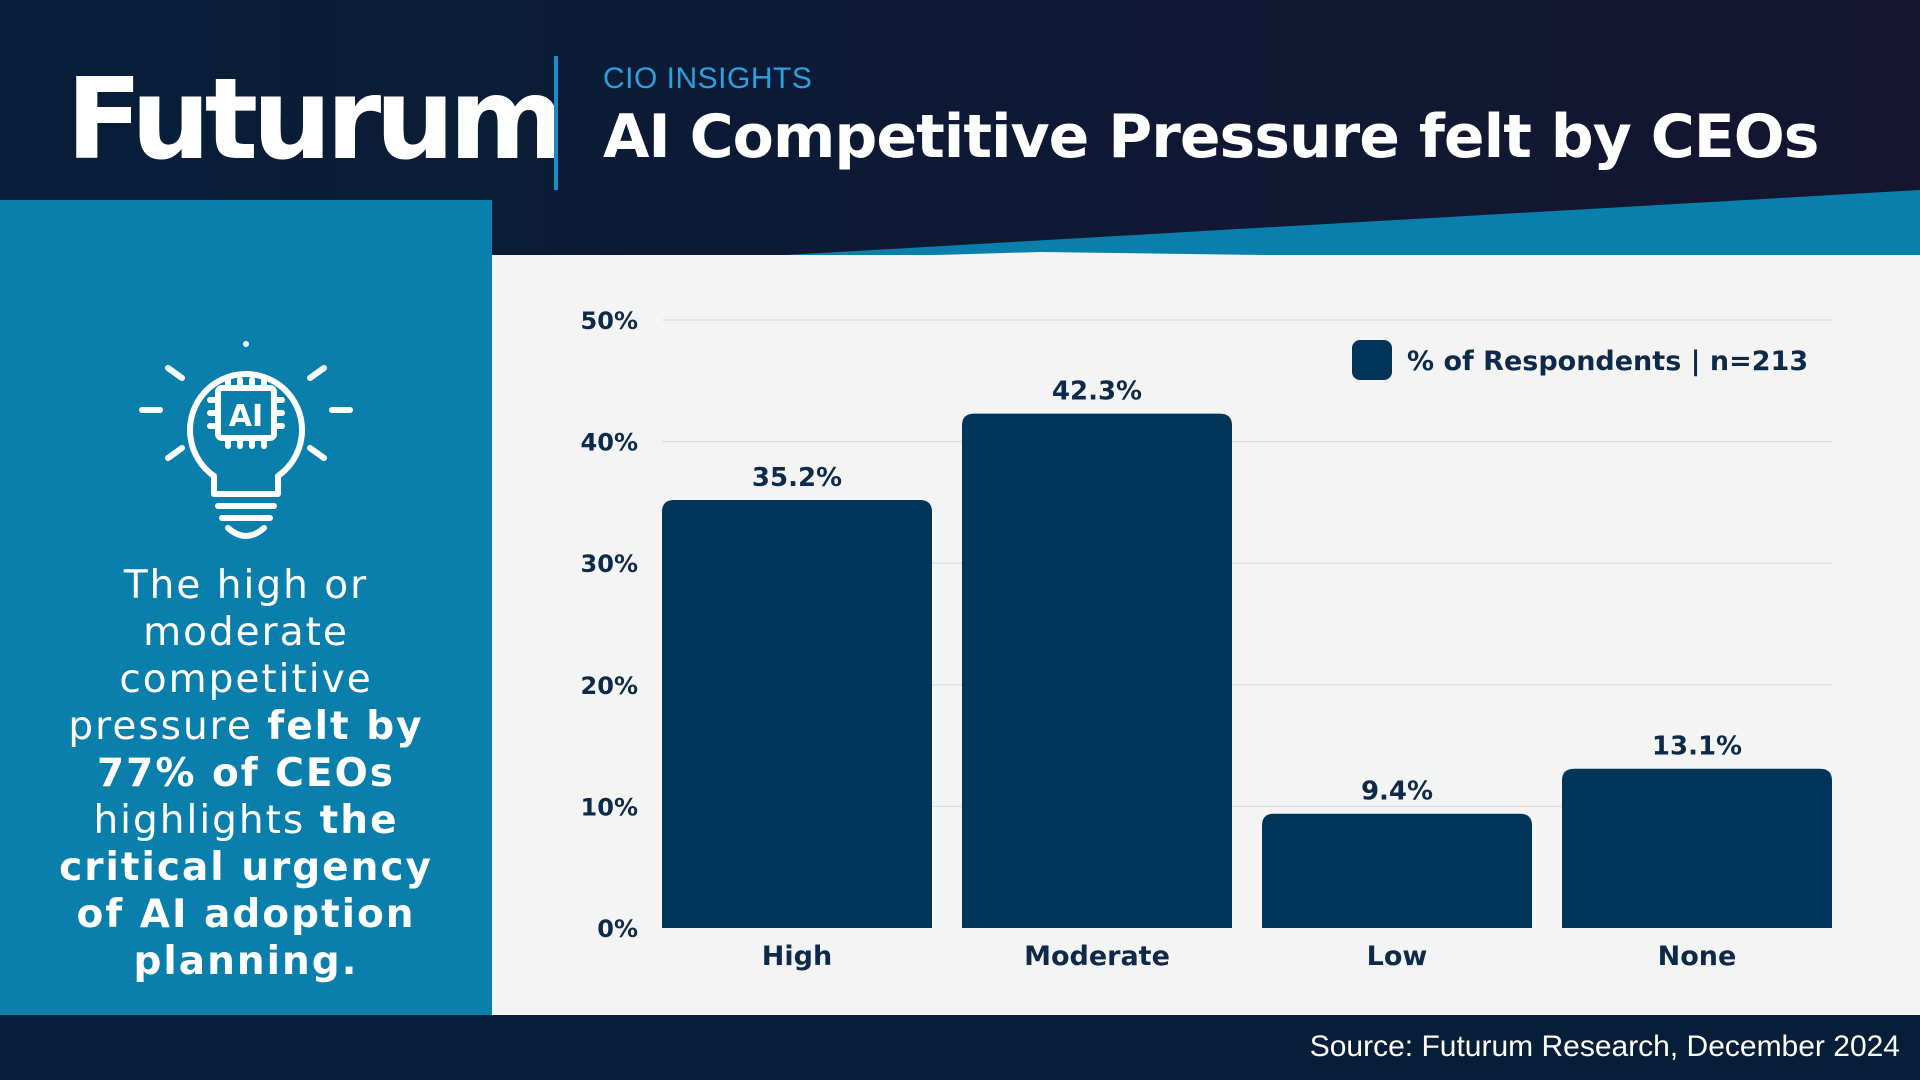 The height and width of the screenshot is (1080, 1920). What do you see at coordinates (1697, 848) in the screenshot?
I see `bar-none` at bounding box center [1697, 848].